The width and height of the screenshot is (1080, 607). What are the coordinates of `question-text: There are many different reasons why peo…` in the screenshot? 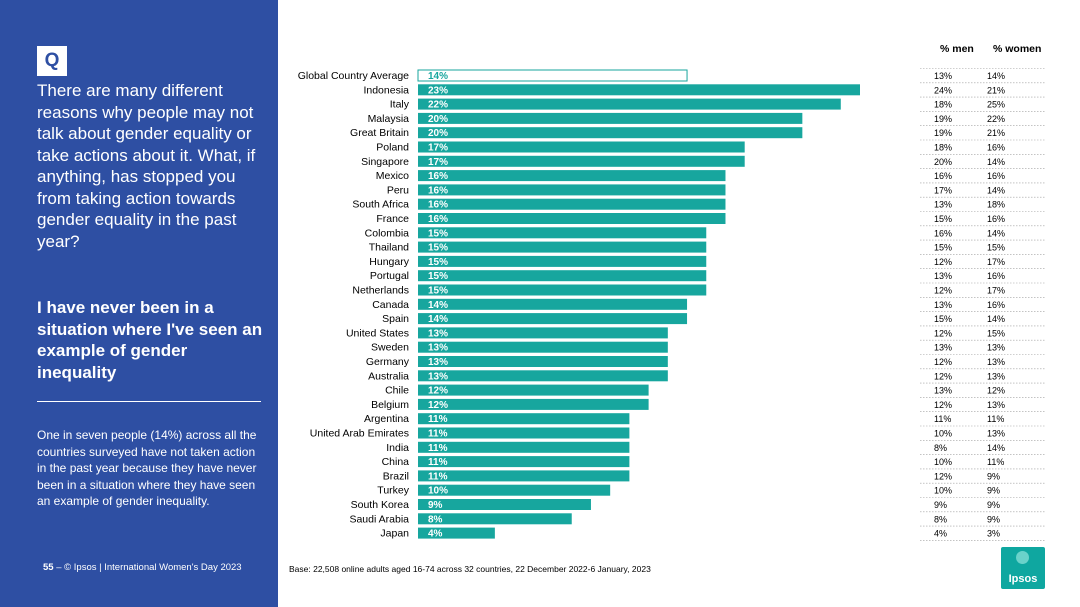 It's located at (146, 166).